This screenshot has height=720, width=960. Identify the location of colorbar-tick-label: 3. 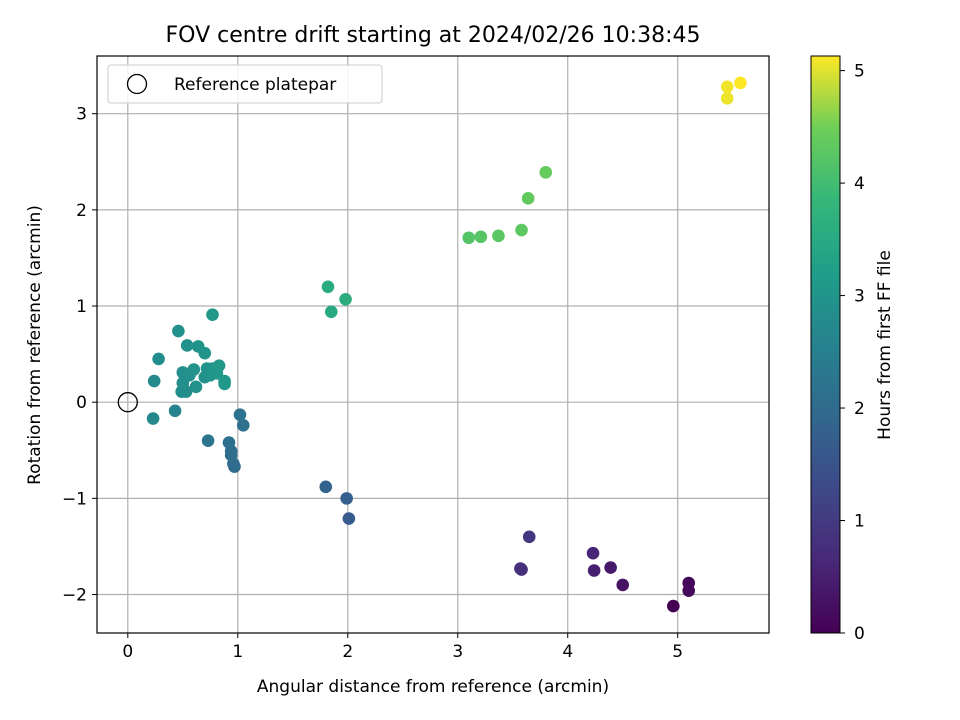
(859, 297).